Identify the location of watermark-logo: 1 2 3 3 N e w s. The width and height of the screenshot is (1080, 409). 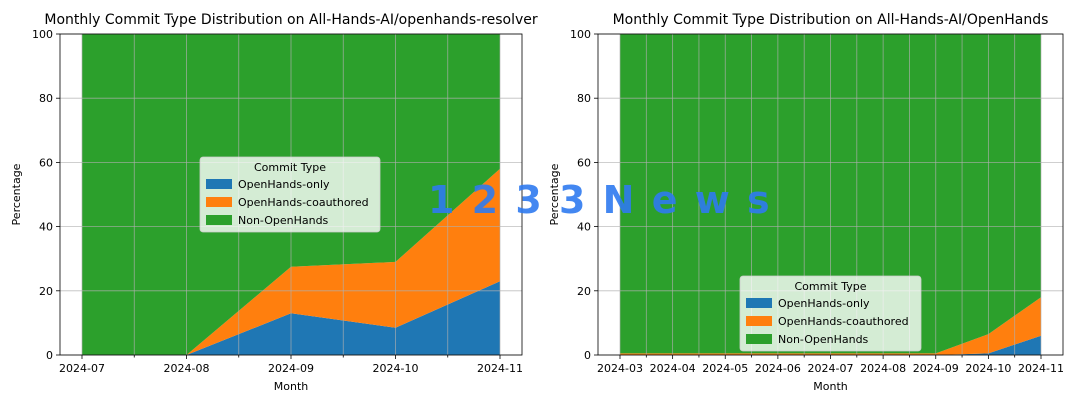
(600, 200).